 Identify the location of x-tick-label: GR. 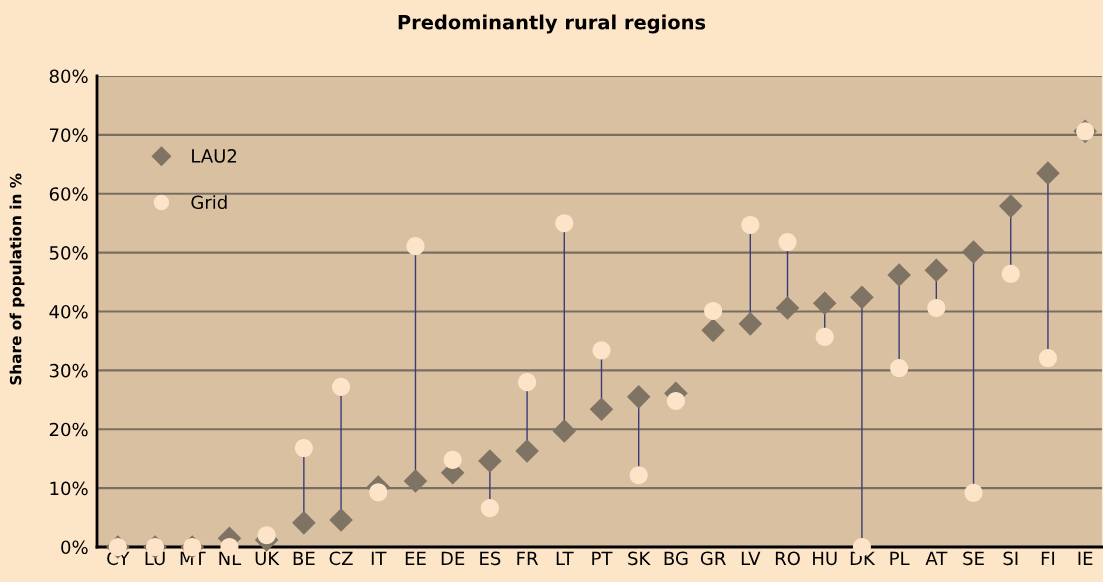
(713, 558).